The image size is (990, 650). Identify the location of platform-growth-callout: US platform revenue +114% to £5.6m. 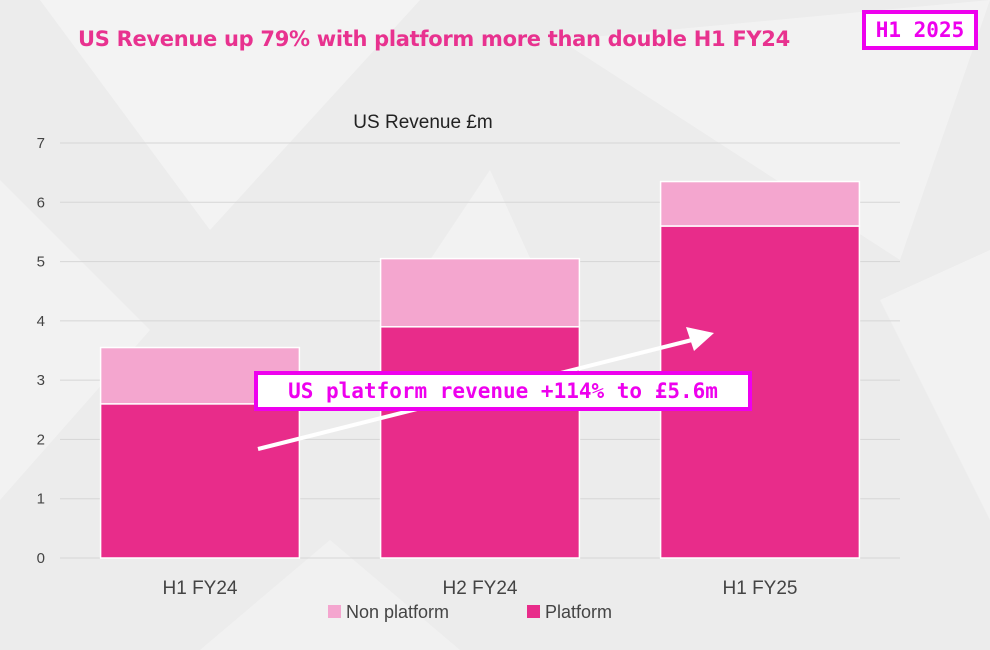
(503, 391).